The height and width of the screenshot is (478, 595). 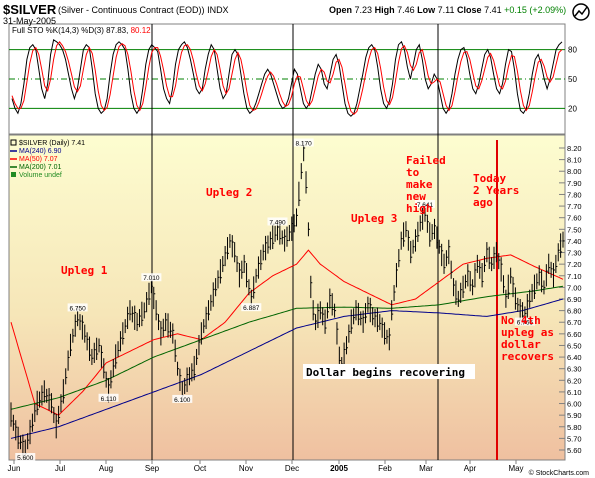 What do you see at coordinates (574, 357) in the screenshot?
I see `price-tick-label: 6.40` at bounding box center [574, 357].